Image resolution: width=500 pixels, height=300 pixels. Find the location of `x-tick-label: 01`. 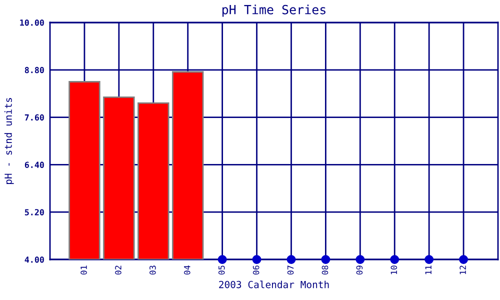

x-tick-label: 01 is located at coordinates (83, 270).